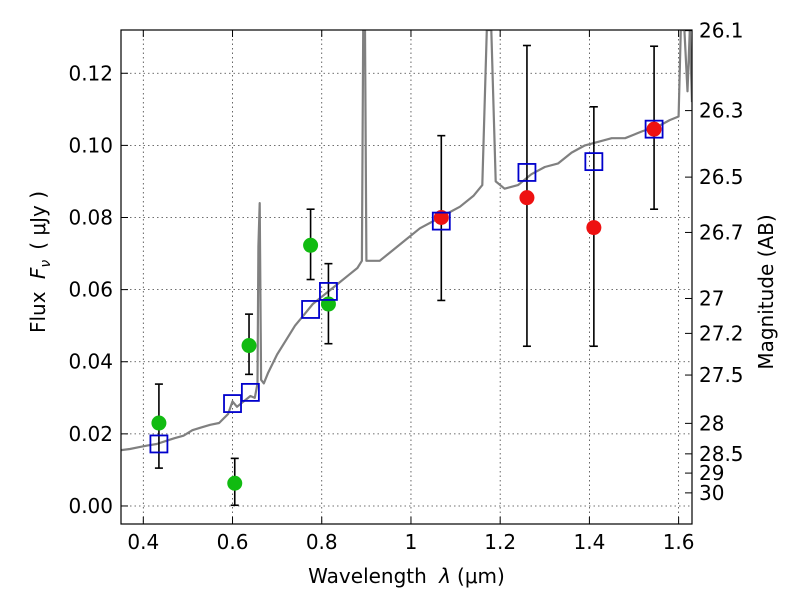  I want to click on y2-tick-label: 30, so click(711, 493).